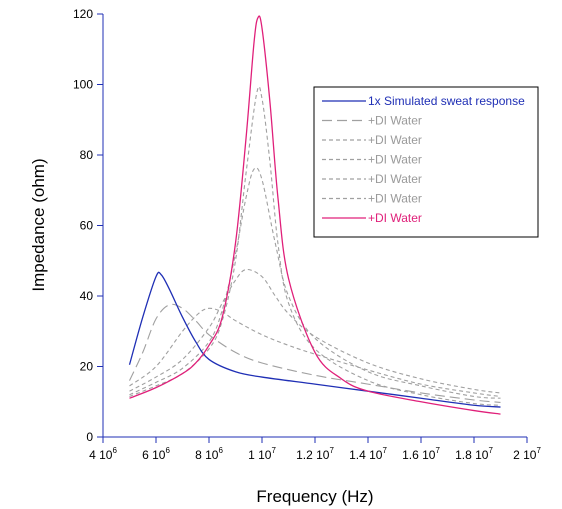  What do you see at coordinates (83, 14) in the screenshot?
I see `y-tick-label: 120` at bounding box center [83, 14].